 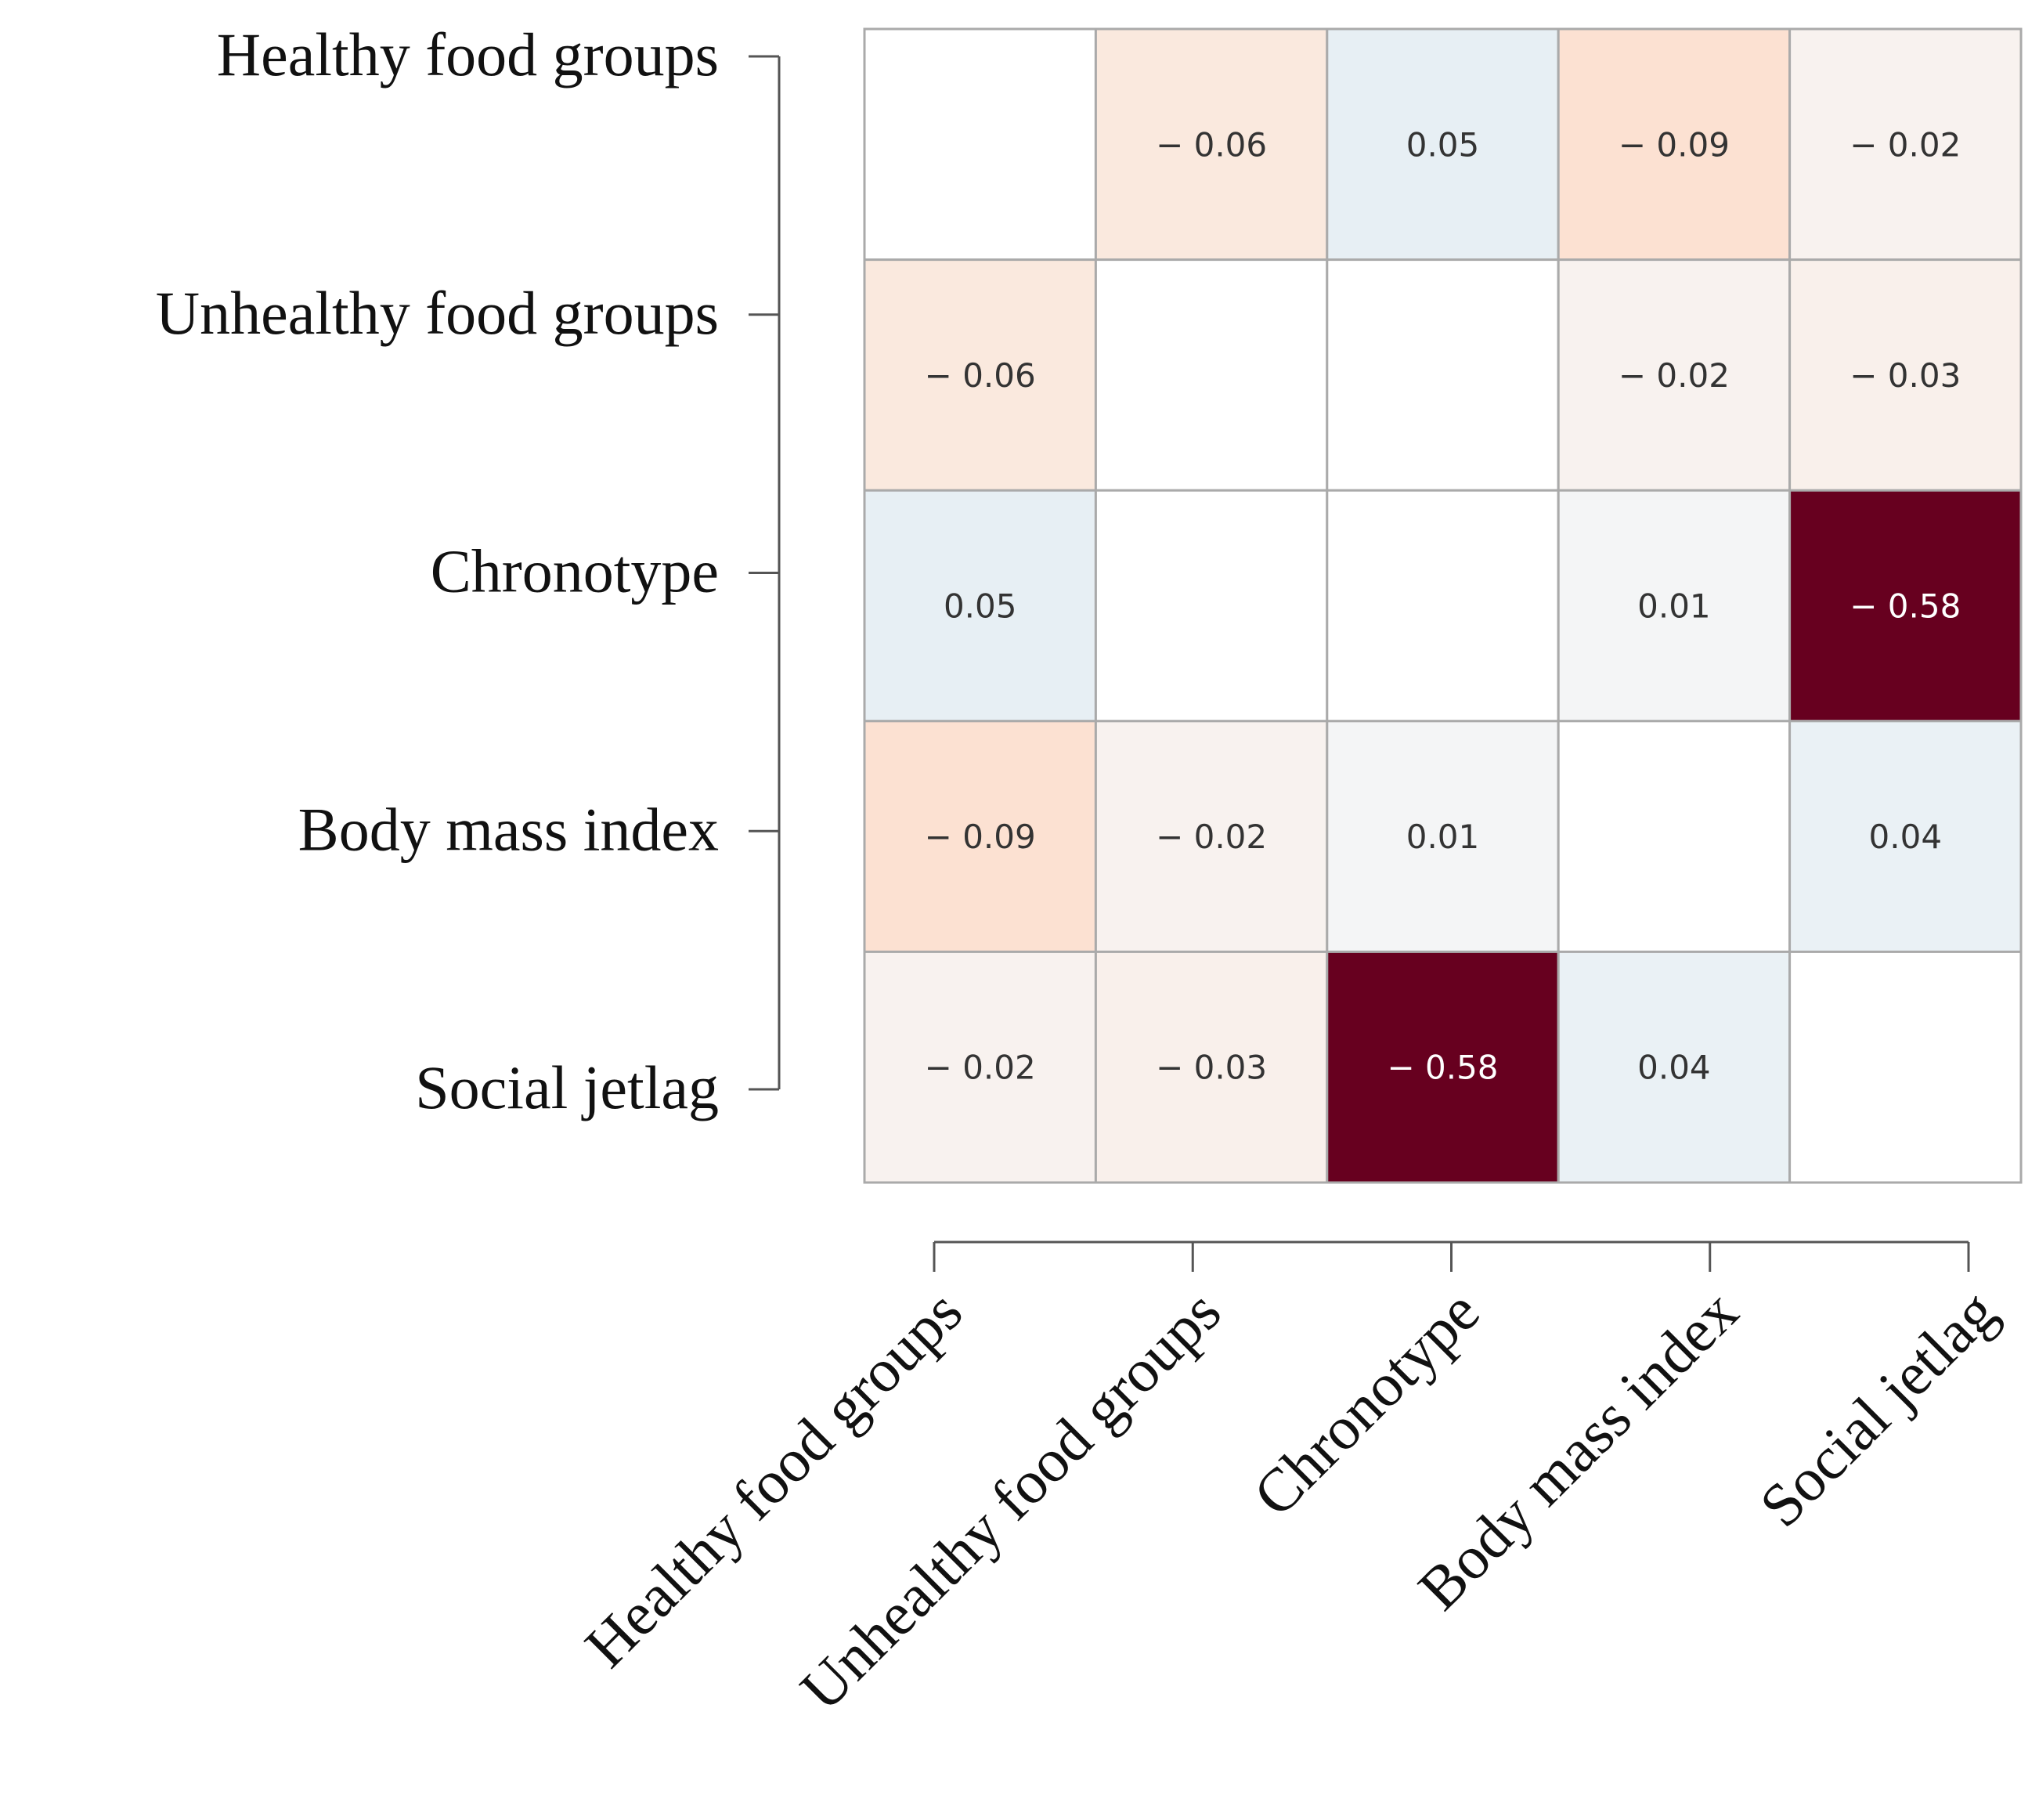 What do you see at coordinates (575, 571) in the screenshot?
I see `y-tick-label: Chronotype` at bounding box center [575, 571].